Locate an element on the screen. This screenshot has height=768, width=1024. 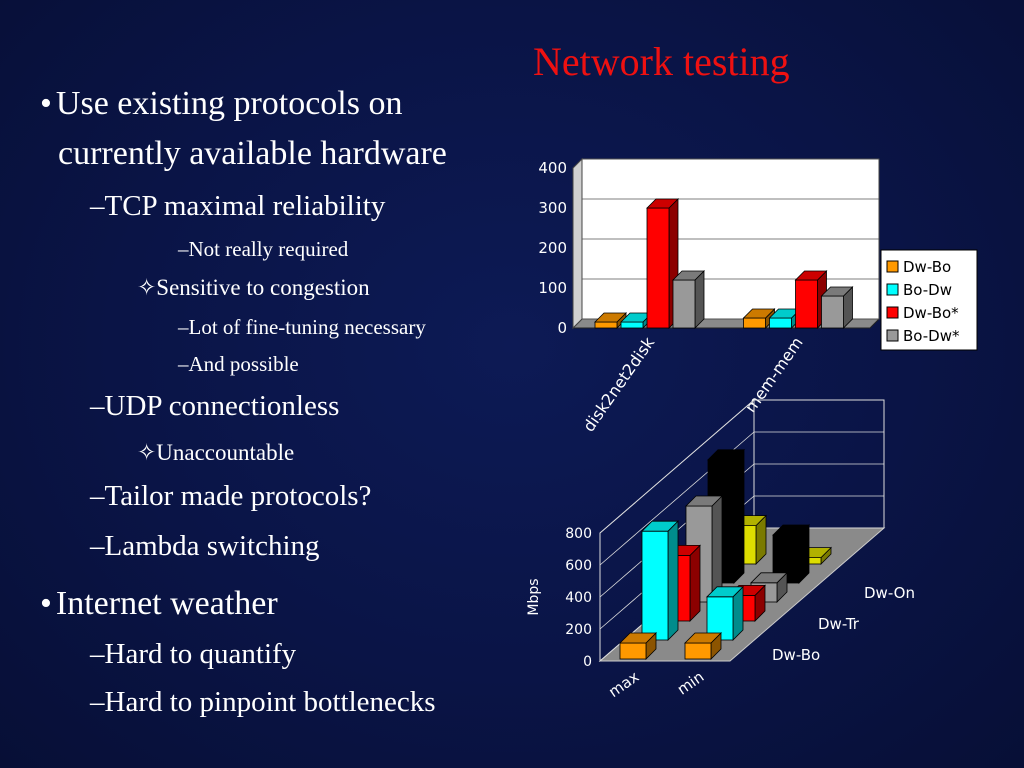
y-tick-label: 800 is located at coordinates (578, 534).